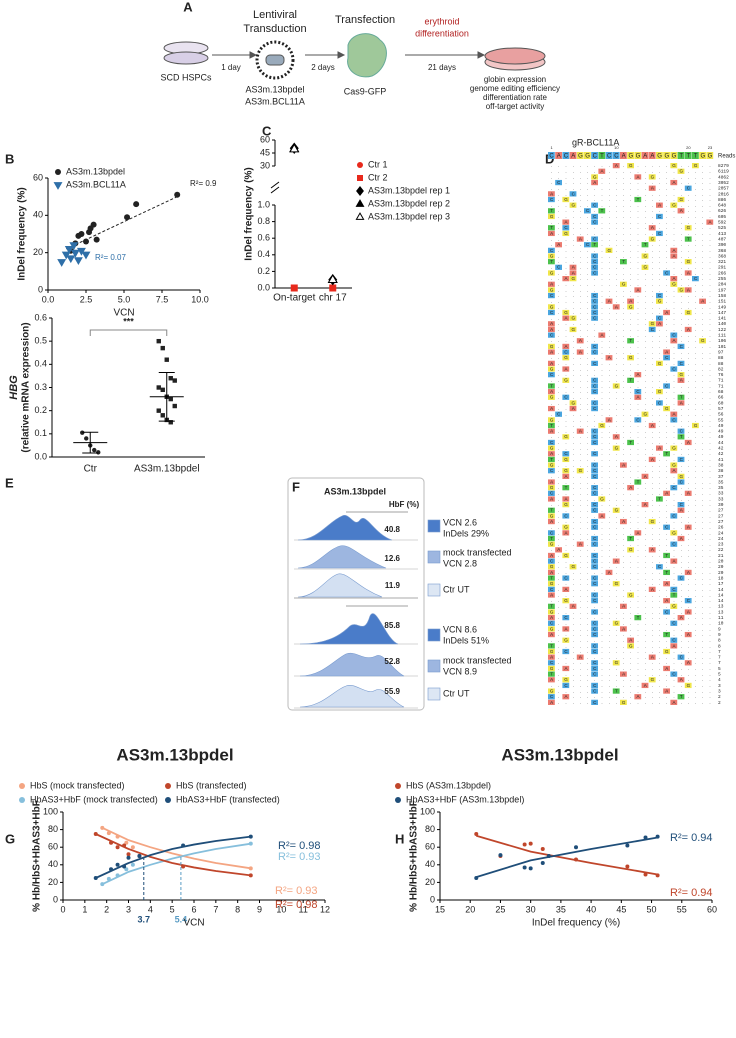 The image size is (736, 1038). Describe the element at coordinates (166, 396) in the screenshot. I see `error-bar` at that location.